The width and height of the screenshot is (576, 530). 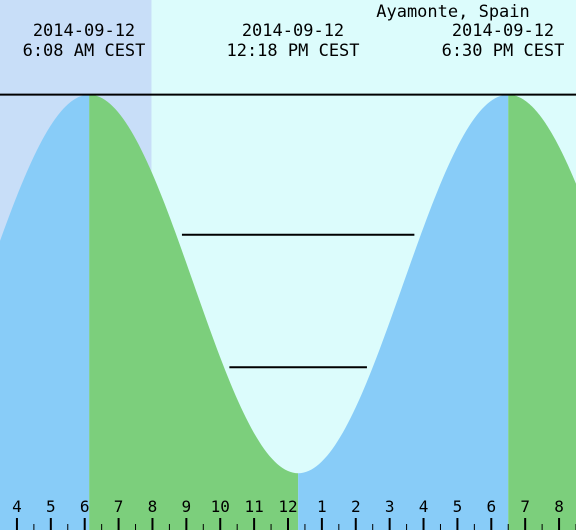 I want to click on x-tick-label-12: 12, so click(x=287, y=506).